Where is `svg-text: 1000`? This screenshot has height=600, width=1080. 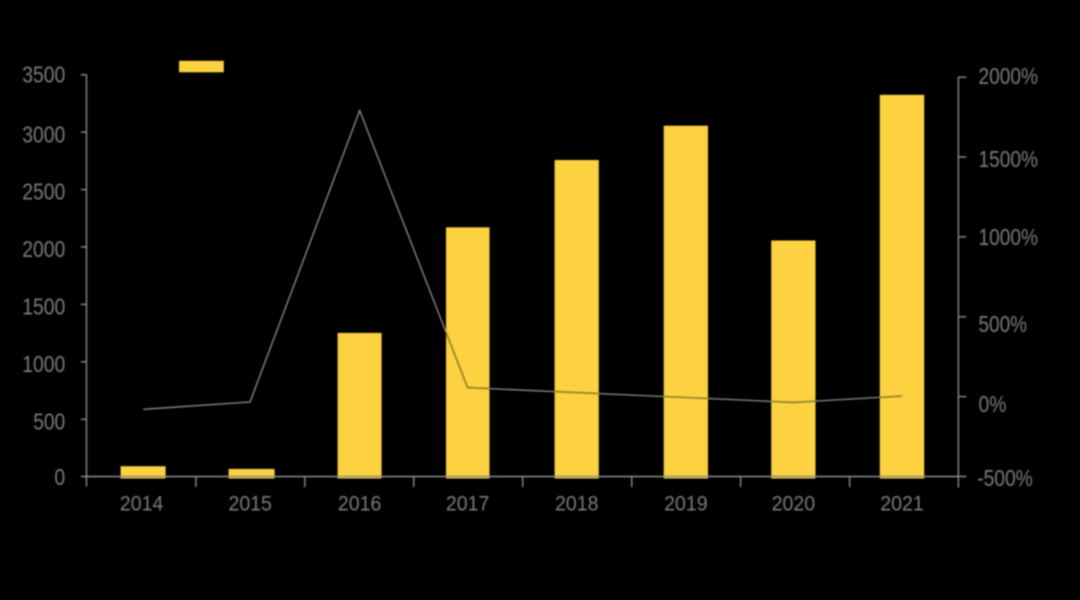 svg-text: 1000 is located at coordinates (43, 364).